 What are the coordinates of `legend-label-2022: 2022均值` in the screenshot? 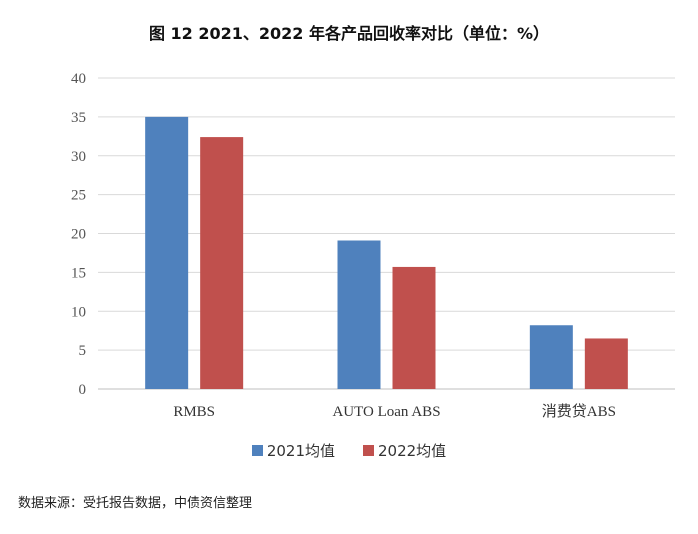 It's located at (412, 451).